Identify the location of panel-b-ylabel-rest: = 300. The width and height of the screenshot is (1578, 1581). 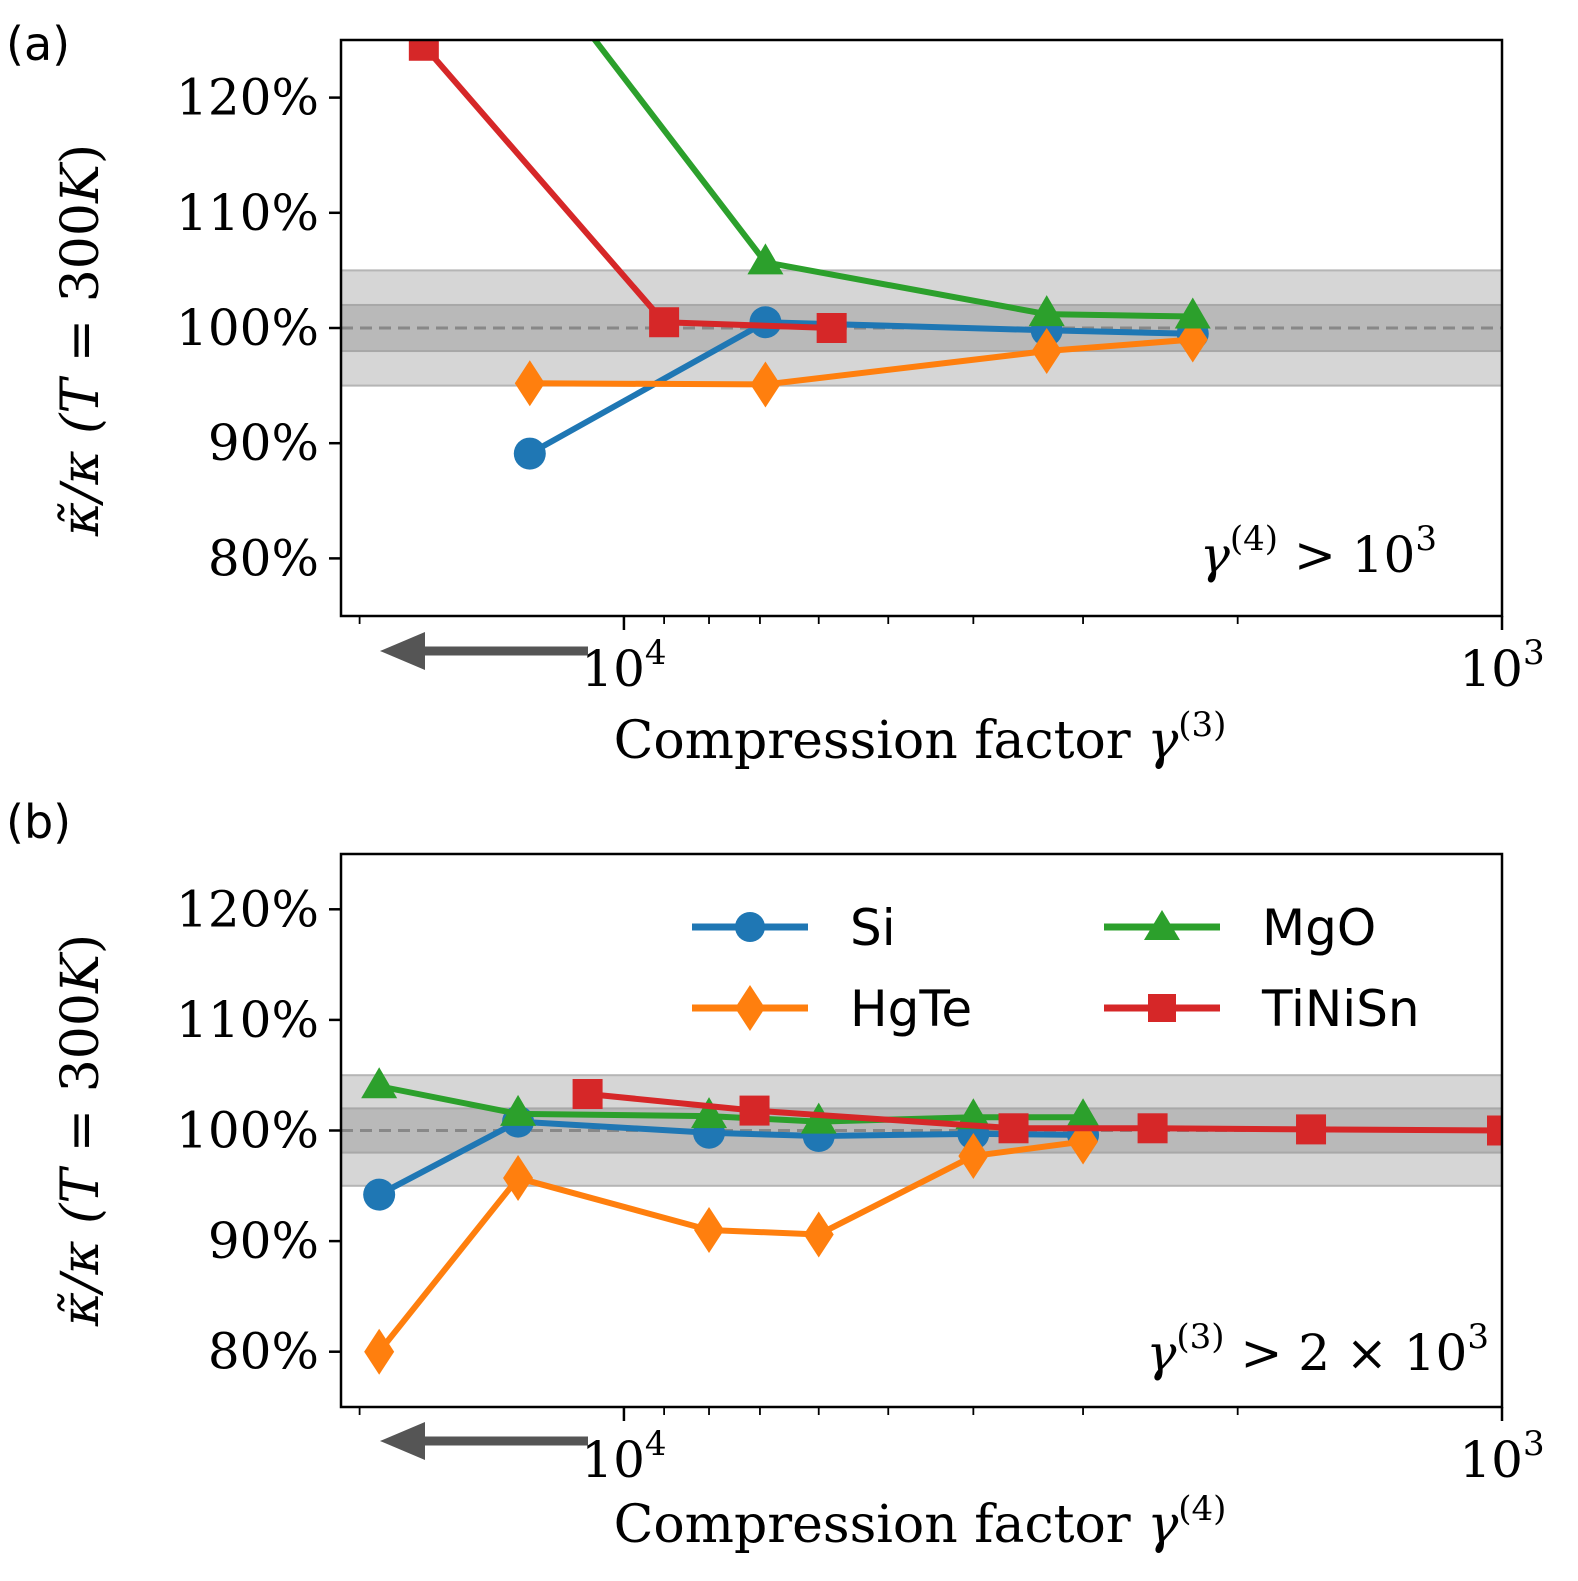
(81, 1081).